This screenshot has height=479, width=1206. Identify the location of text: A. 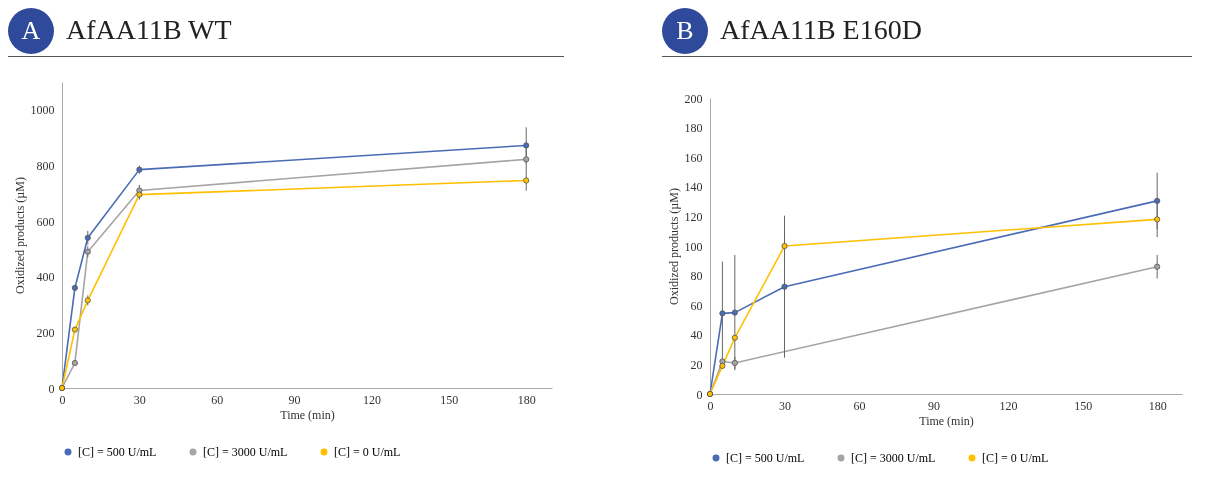
(31, 31).